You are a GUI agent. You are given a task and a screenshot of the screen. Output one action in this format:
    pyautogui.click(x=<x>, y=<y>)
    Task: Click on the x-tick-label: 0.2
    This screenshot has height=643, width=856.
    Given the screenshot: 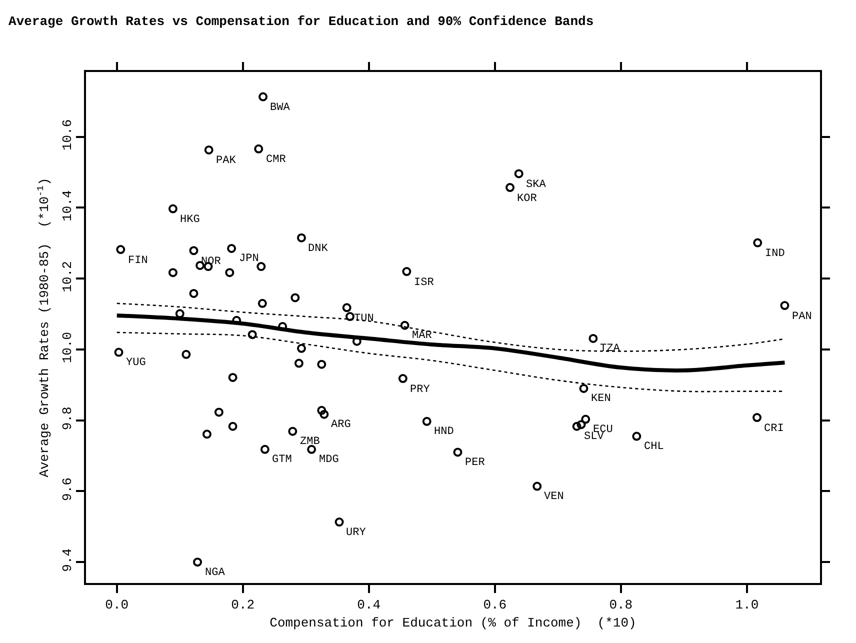 What is the action you would take?
    pyautogui.click(x=243, y=605)
    